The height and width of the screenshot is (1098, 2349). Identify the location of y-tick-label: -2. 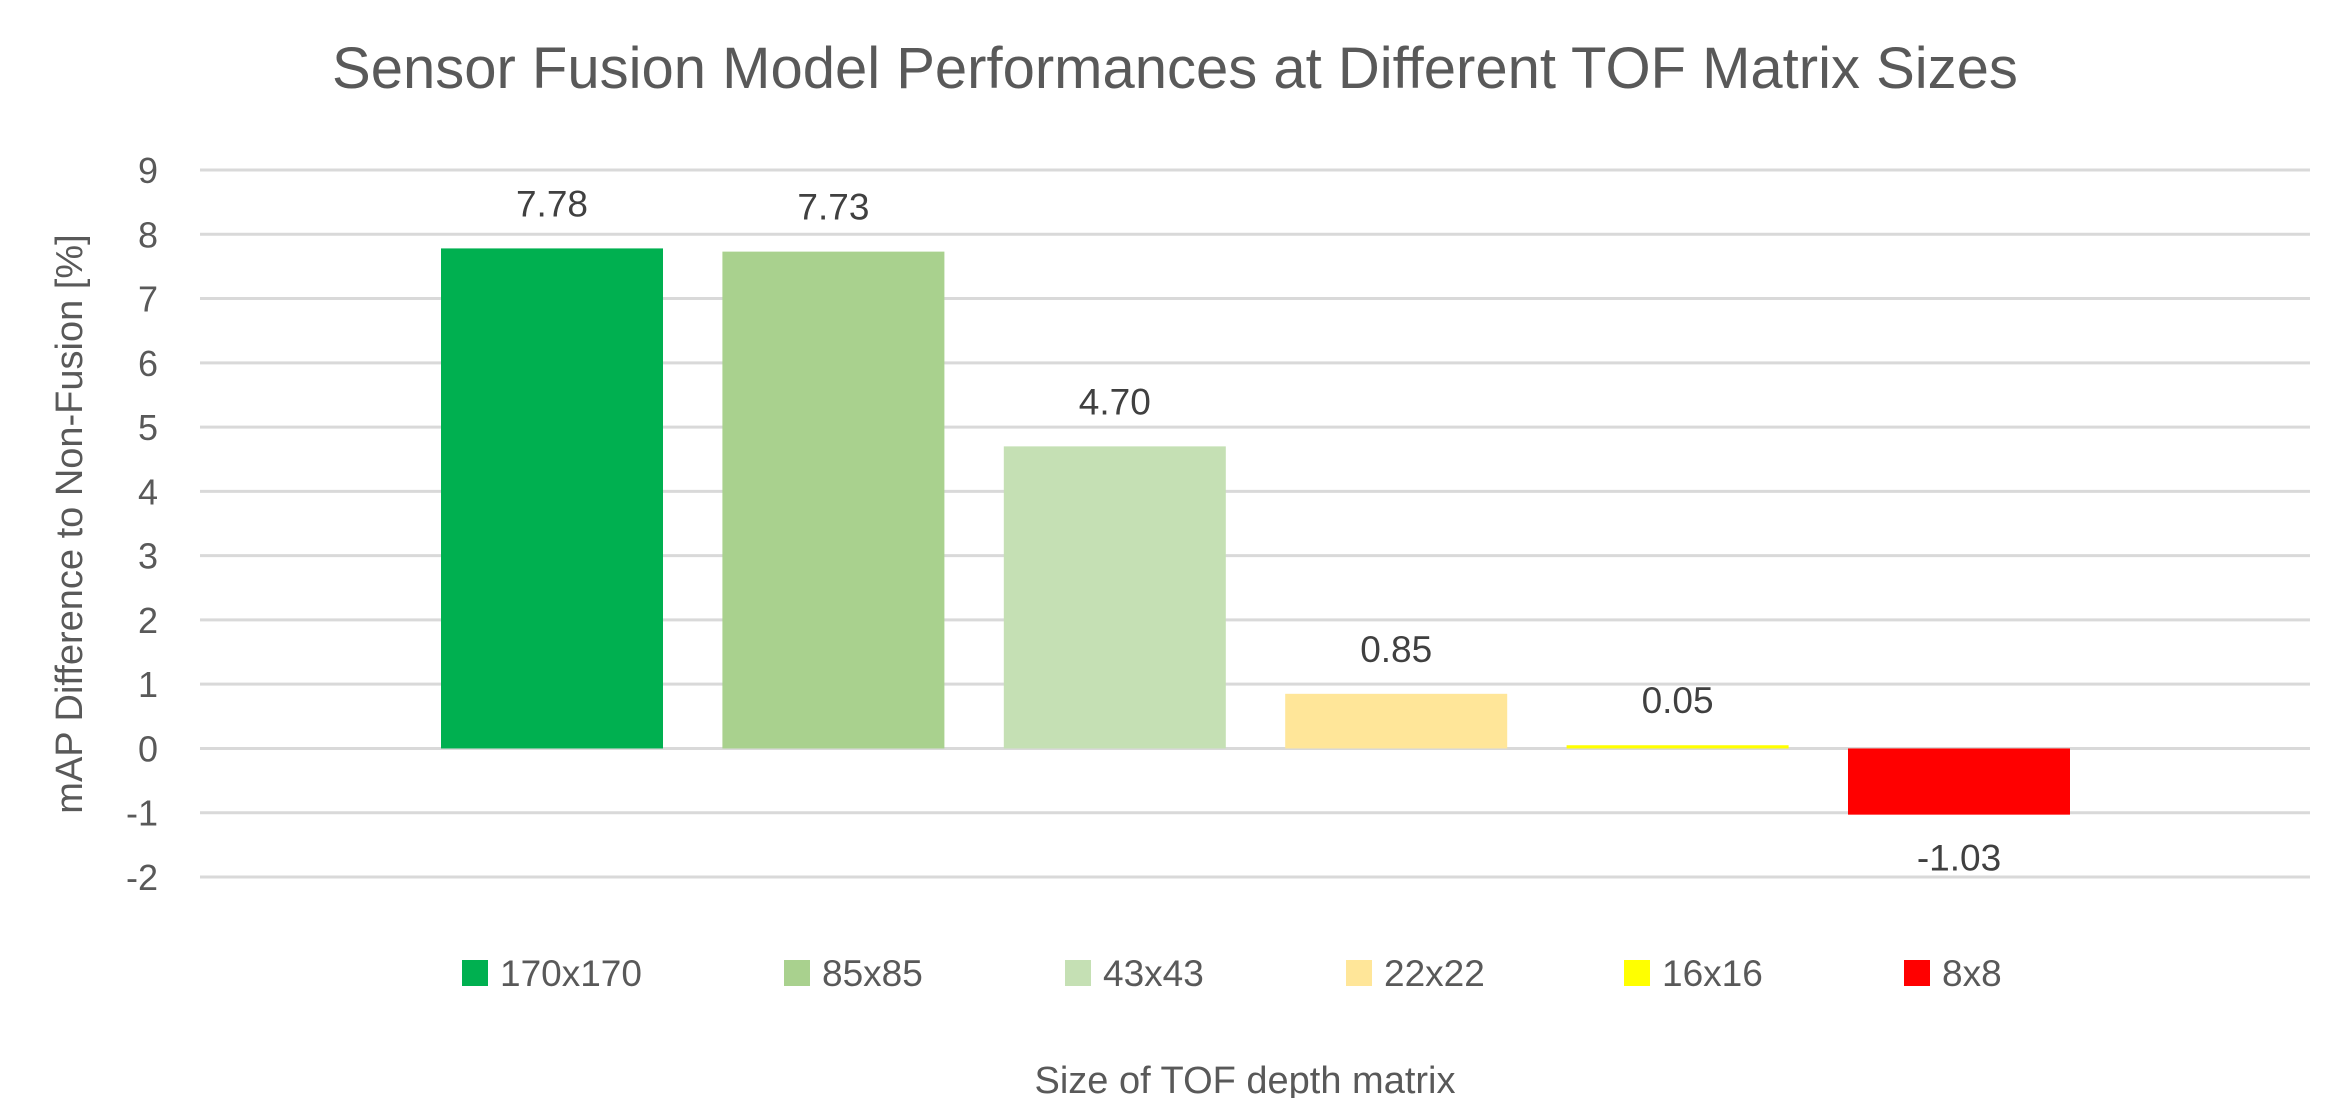
(142, 877).